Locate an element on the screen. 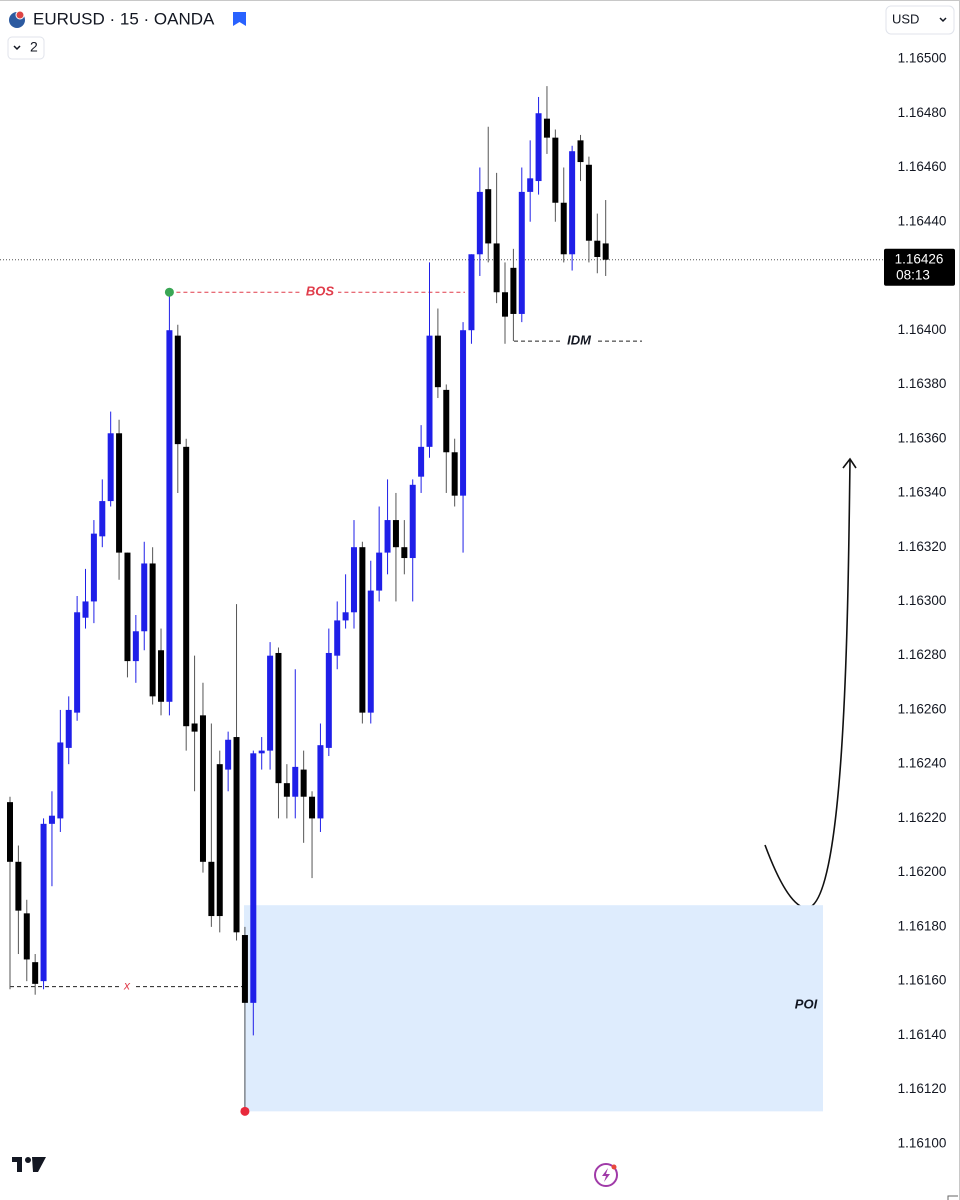 The image size is (960, 1200). last-price-tag is located at coordinates (919, 267).